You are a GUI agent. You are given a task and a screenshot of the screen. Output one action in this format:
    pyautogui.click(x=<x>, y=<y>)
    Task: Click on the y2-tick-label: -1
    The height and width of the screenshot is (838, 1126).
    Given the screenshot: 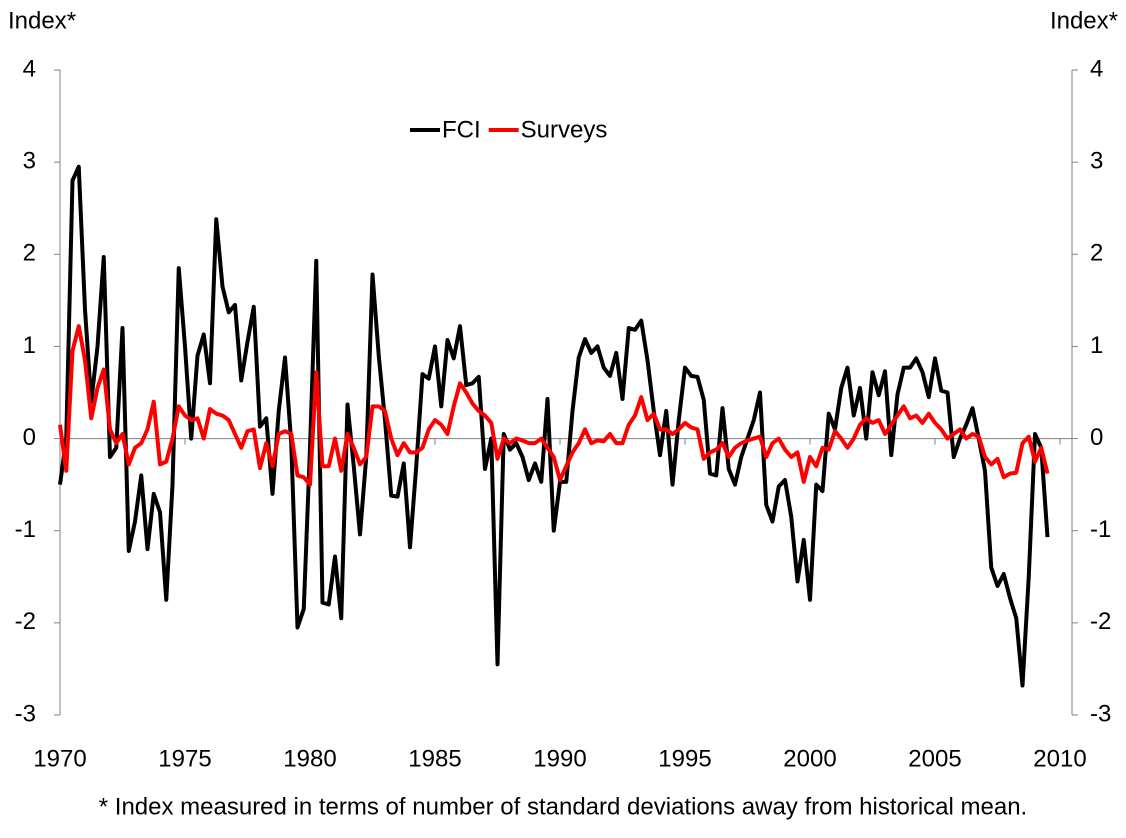 What is the action you would take?
    pyautogui.click(x=1100, y=529)
    